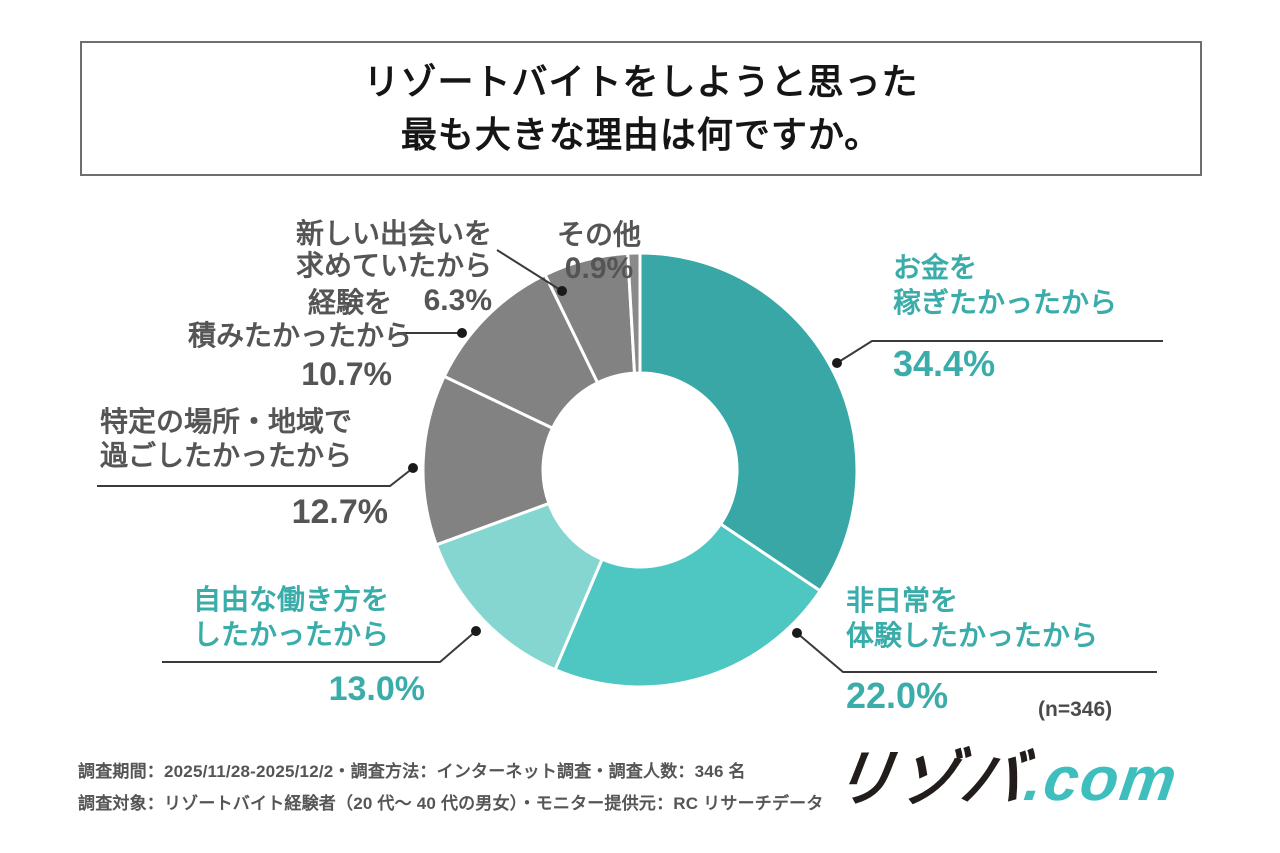 The width and height of the screenshot is (1280, 853). I want to click on label-experience: 経験を 積みたかったから 10.7%, so click(300, 339).